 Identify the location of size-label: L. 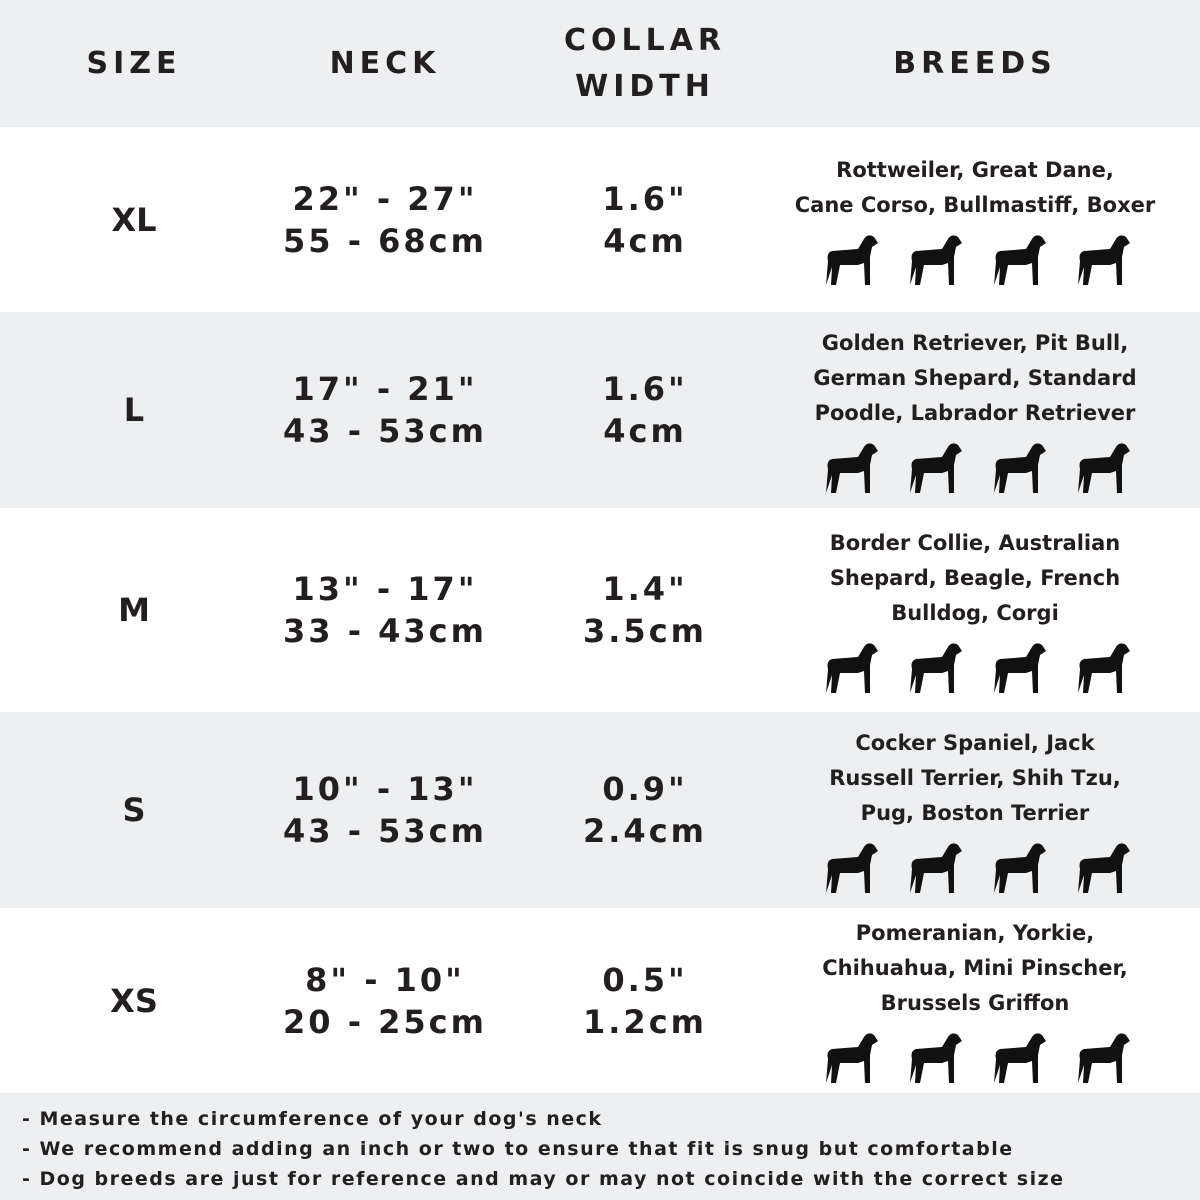
(134, 410).